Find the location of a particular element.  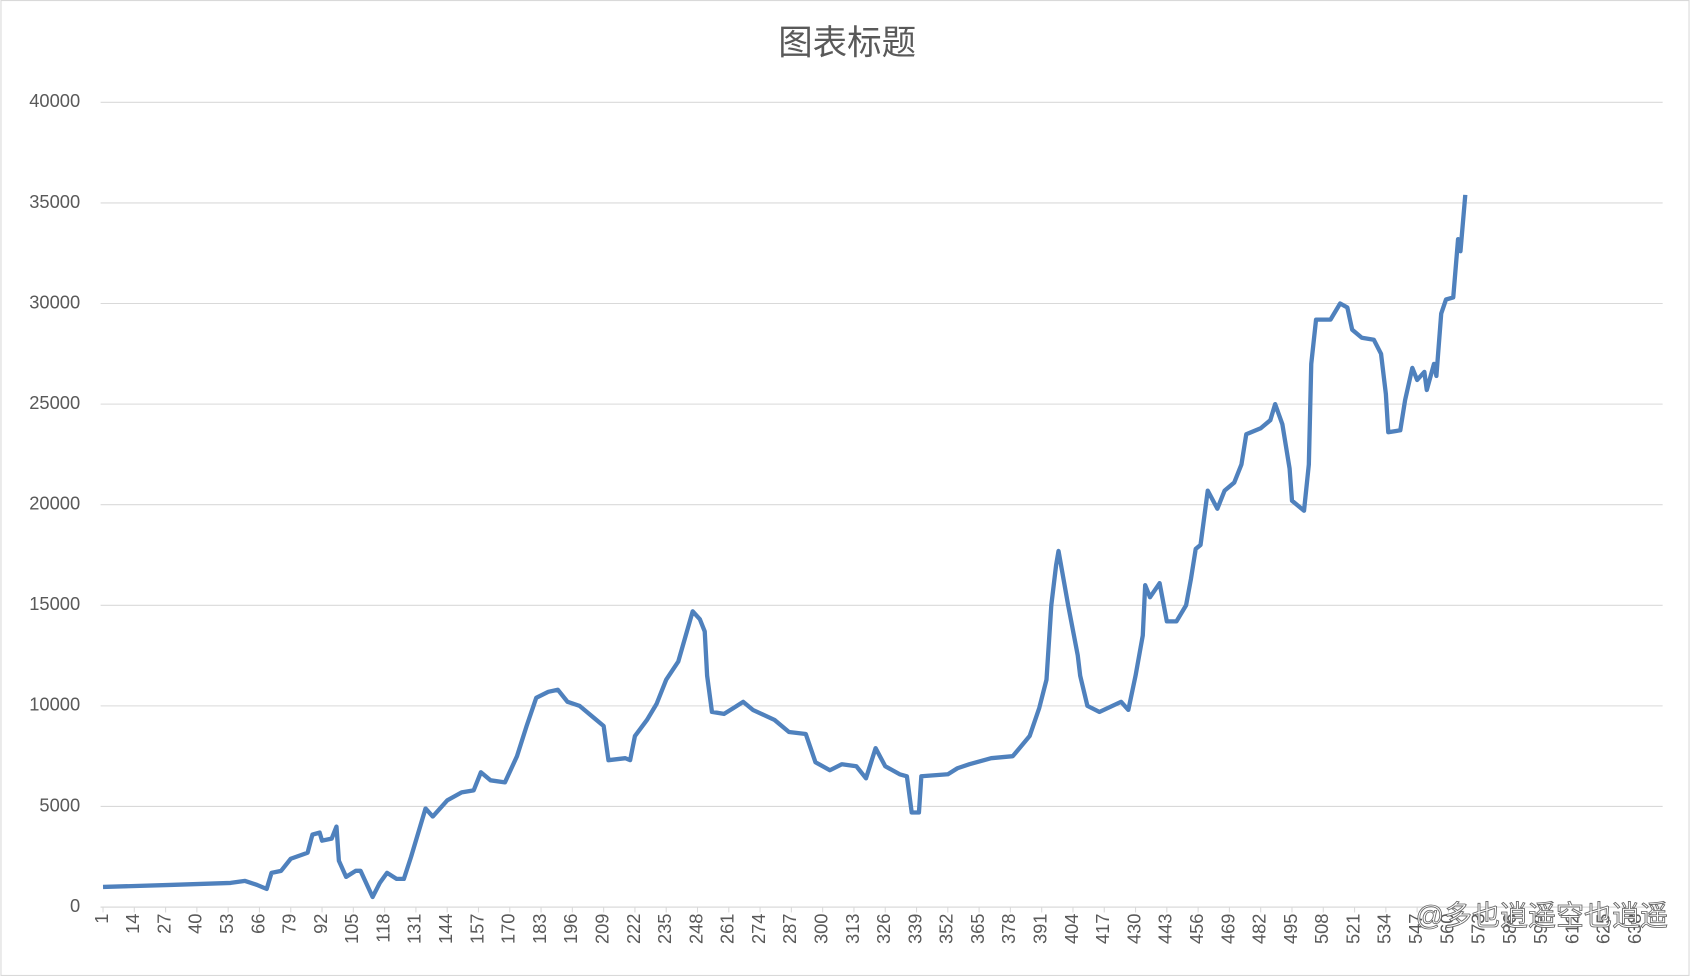

x-tick-label: 40 is located at coordinates (195, 924).